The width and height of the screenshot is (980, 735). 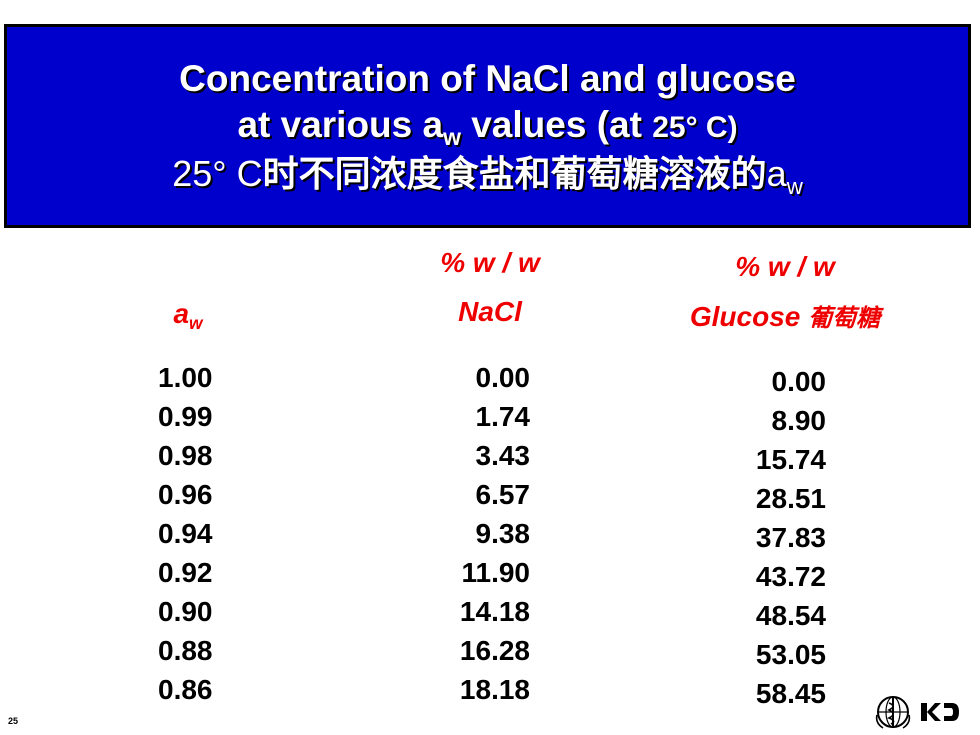 What do you see at coordinates (745, 316) in the screenshot?
I see `header-glucose-text: Glucose` at bounding box center [745, 316].